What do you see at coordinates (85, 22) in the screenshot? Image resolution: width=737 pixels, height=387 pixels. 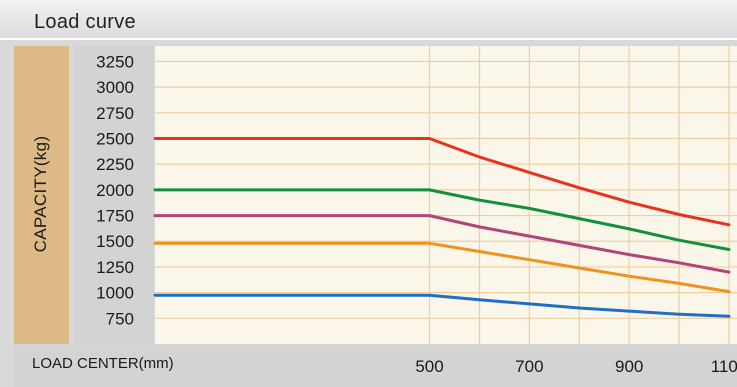 I see `chart-title: Load curve` at bounding box center [85, 22].